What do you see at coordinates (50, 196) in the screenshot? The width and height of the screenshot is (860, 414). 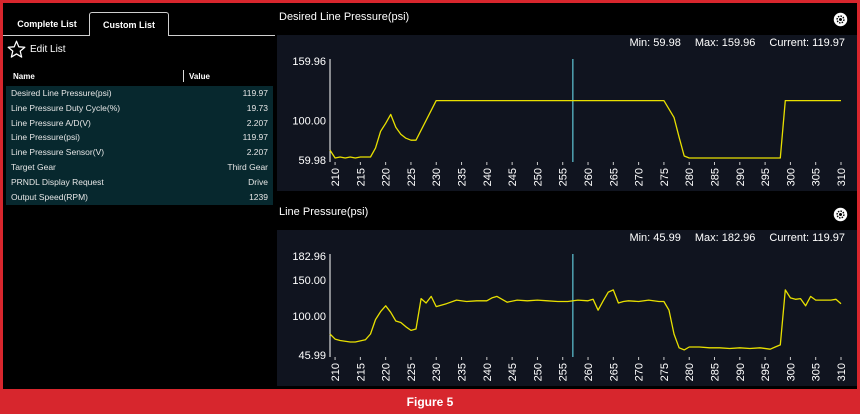 I see `row-name: Output Speed(RPM)` at bounding box center [50, 196].